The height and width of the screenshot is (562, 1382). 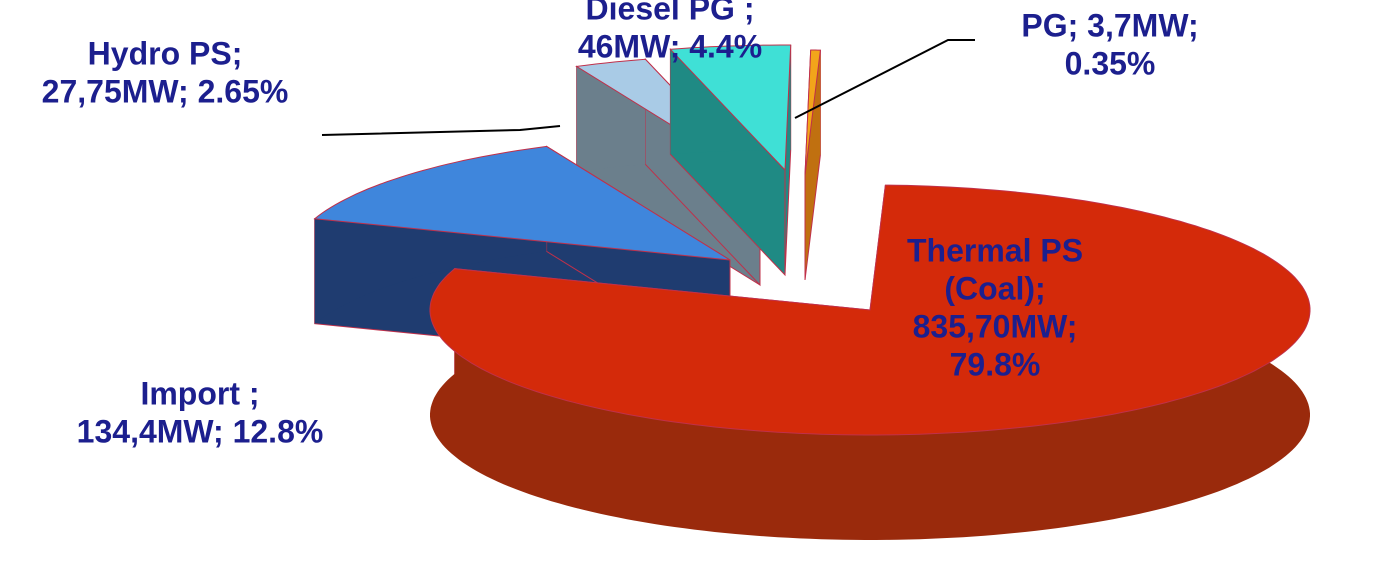 I want to click on data-label: Thermal PS, so click(x=995, y=250).